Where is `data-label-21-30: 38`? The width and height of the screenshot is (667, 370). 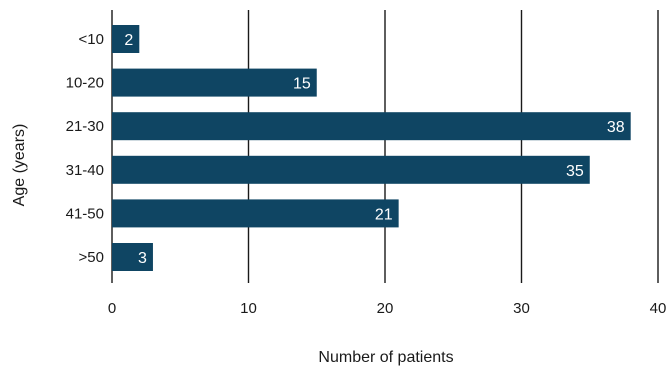
data-label-21-30: 38 is located at coordinates (616, 127).